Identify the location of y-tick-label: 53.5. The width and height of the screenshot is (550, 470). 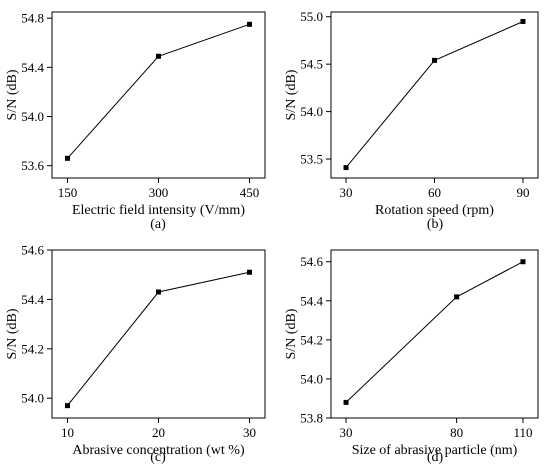
(311, 159).